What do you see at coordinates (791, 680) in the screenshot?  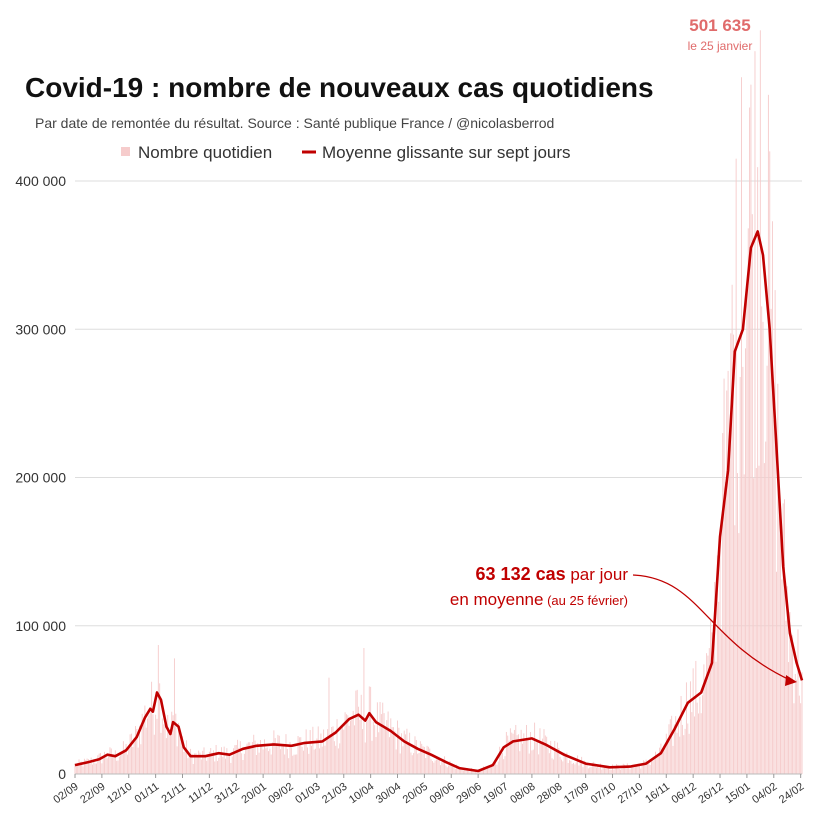 I see `annotation-arrowhead` at bounding box center [791, 680].